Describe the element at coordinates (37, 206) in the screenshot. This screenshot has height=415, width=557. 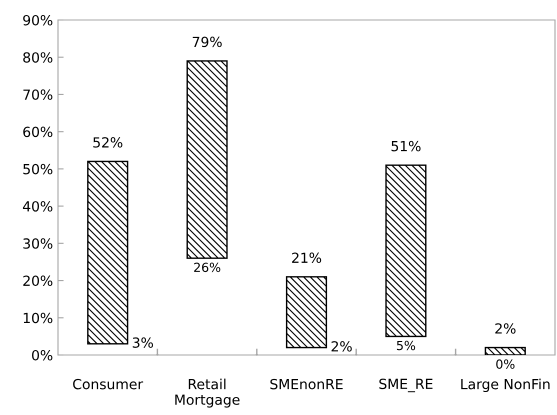
I see `y-tick-label: 40%` at that location.